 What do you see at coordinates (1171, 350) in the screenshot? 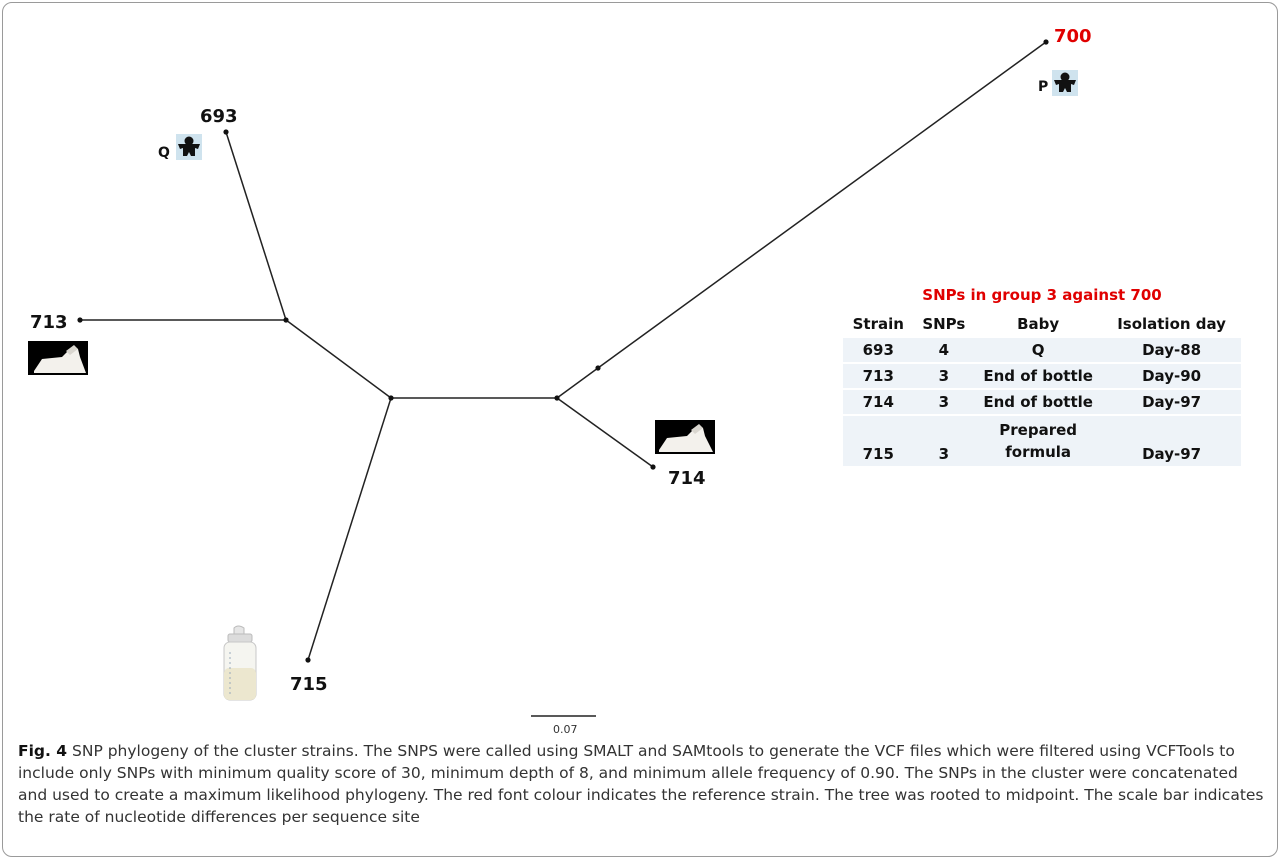
I see `cell-isolation-day: Day-88` at bounding box center [1171, 350].